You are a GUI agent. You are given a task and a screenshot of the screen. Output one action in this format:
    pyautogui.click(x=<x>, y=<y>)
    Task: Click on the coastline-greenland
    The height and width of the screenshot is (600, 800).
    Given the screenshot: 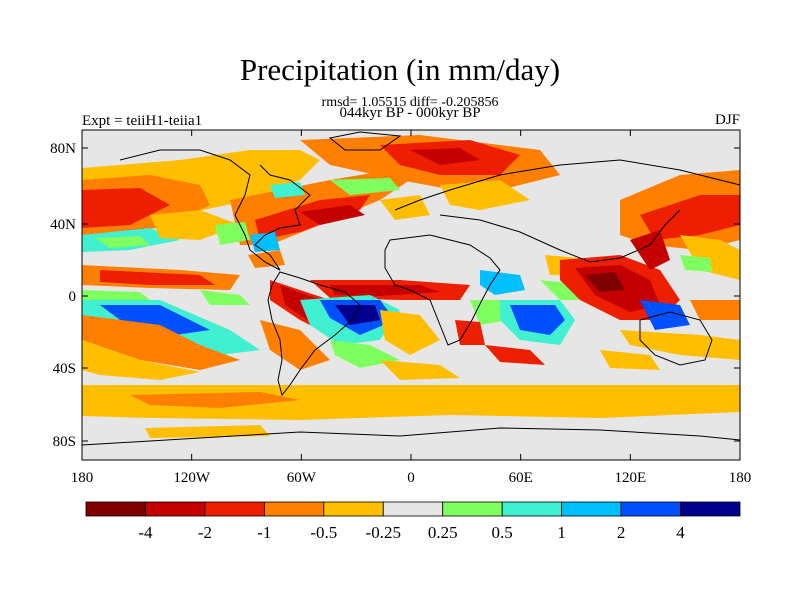 What is the action you would take?
    pyautogui.click(x=365, y=141)
    